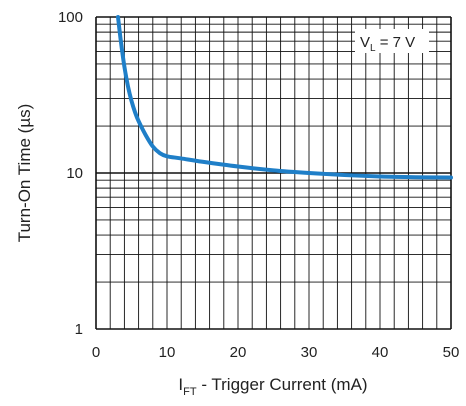 The image size is (466, 406). I want to click on annotation-box, so click(392, 41).